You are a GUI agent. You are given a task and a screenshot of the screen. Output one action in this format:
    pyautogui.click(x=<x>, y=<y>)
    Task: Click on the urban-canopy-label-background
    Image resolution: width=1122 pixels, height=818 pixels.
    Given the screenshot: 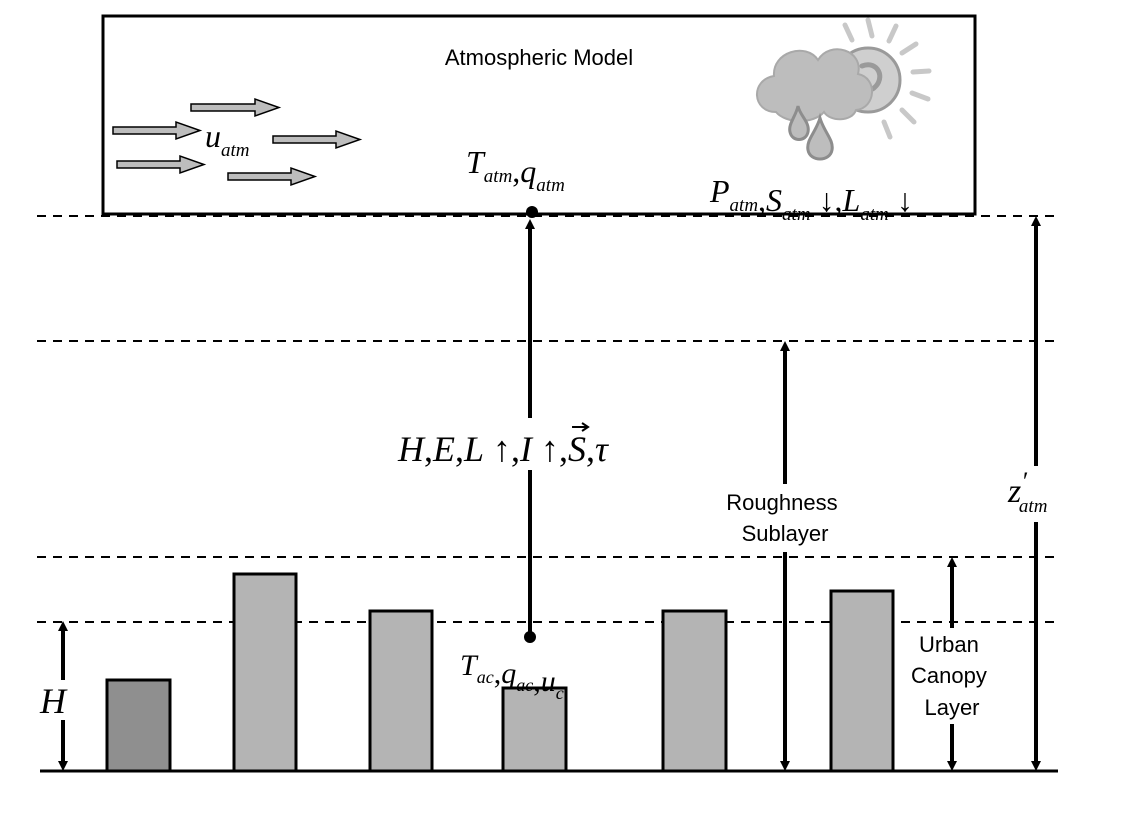 What is the action you would take?
    pyautogui.click(x=952, y=676)
    